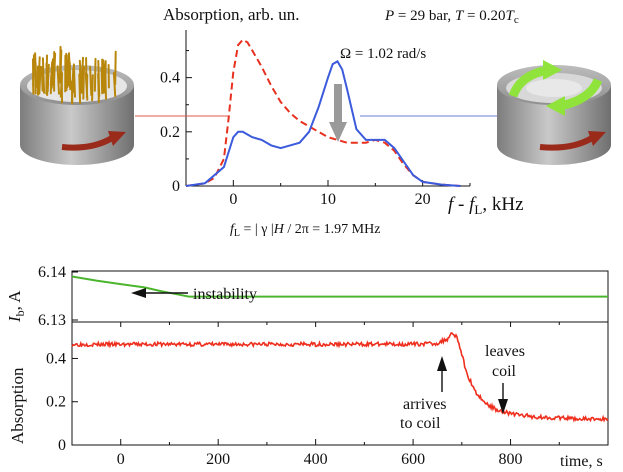 This screenshot has height=472, width=623. Describe the element at coordinates (413, 459) in the screenshot. I see `time-x-tick-label: 600` at that location.